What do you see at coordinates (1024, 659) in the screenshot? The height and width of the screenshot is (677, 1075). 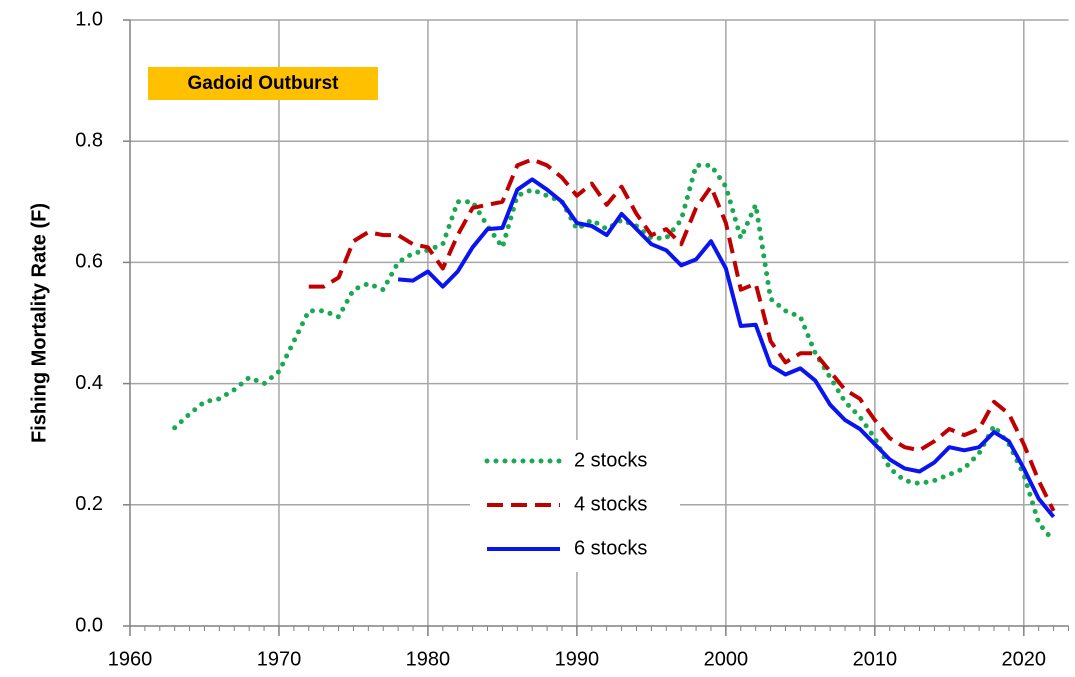 I see `x-tick-label: 2020` at bounding box center [1024, 659].